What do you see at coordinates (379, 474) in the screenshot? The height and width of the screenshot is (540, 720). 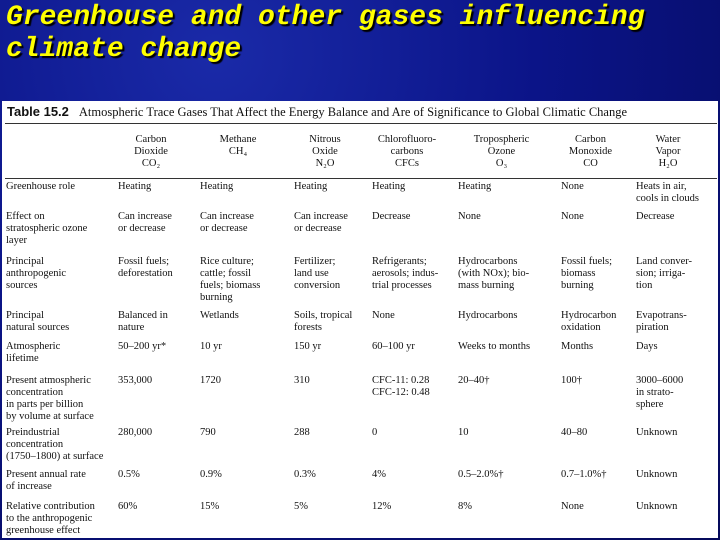 I see `table-cell: 4%` at bounding box center [379, 474].